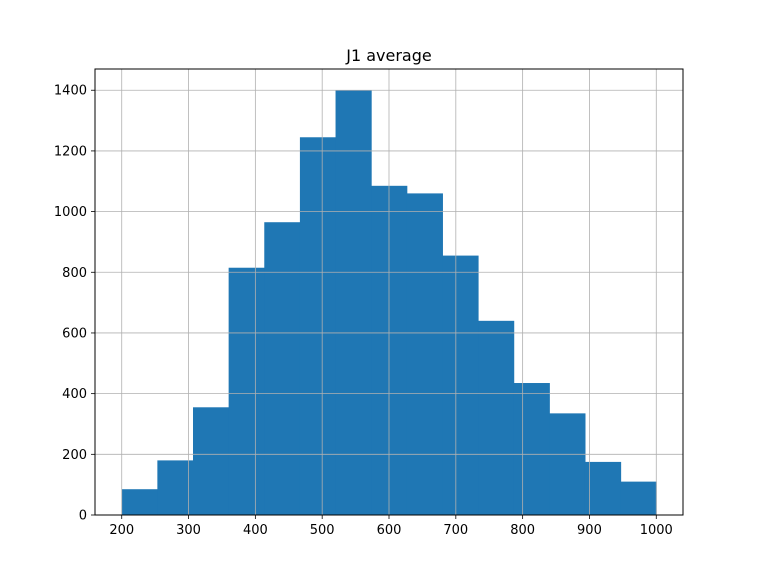  I want to click on y-tick-label: 800, so click(74, 273).